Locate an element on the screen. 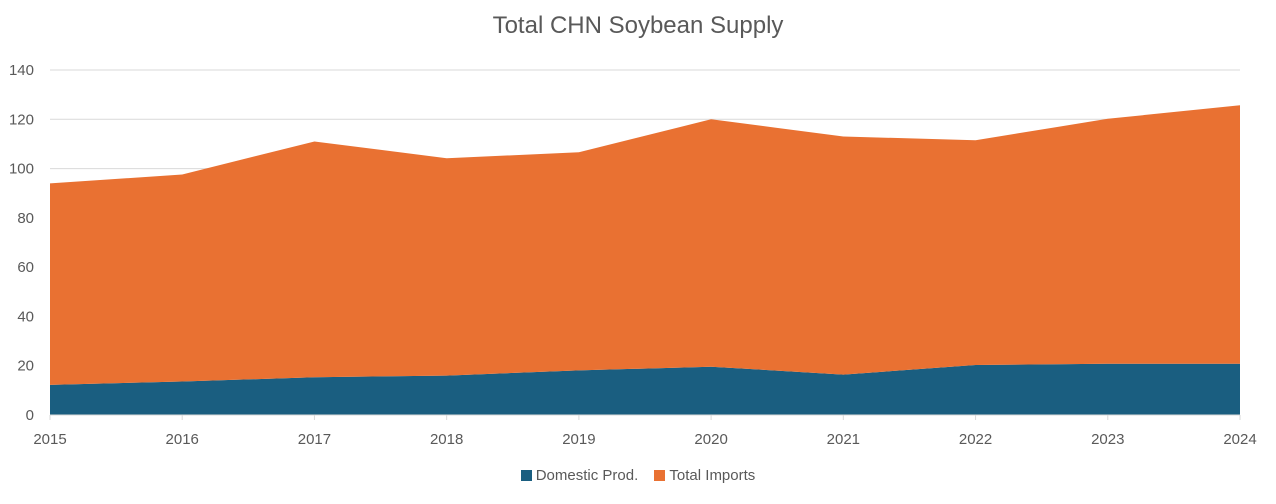 This screenshot has width=1276, height=504. y-tick-label-0: 0 is located at coordinates (30, 415).